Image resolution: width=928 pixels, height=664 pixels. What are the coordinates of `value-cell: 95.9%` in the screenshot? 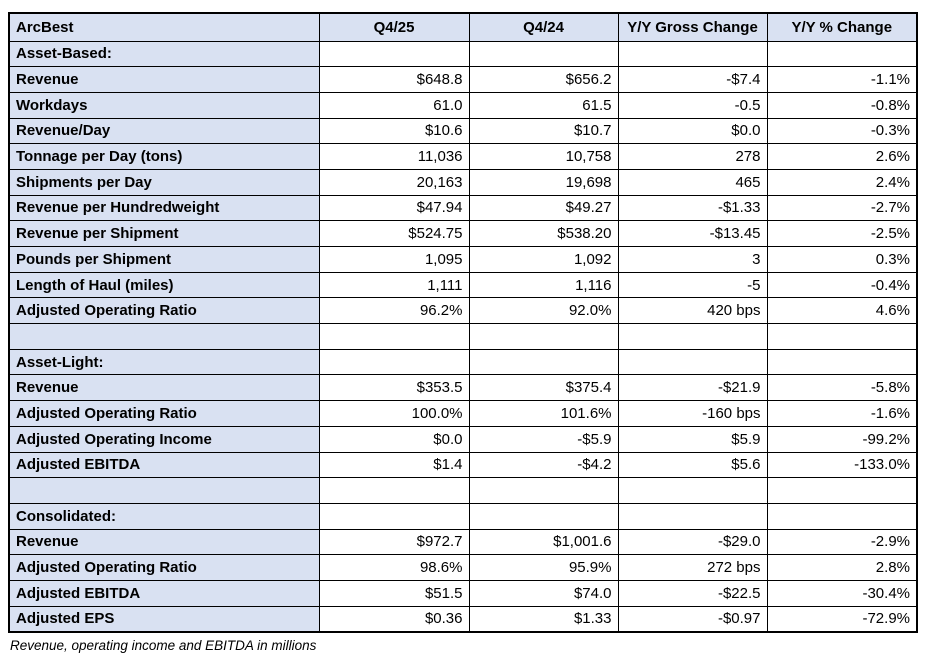 It's located at (543, 567).